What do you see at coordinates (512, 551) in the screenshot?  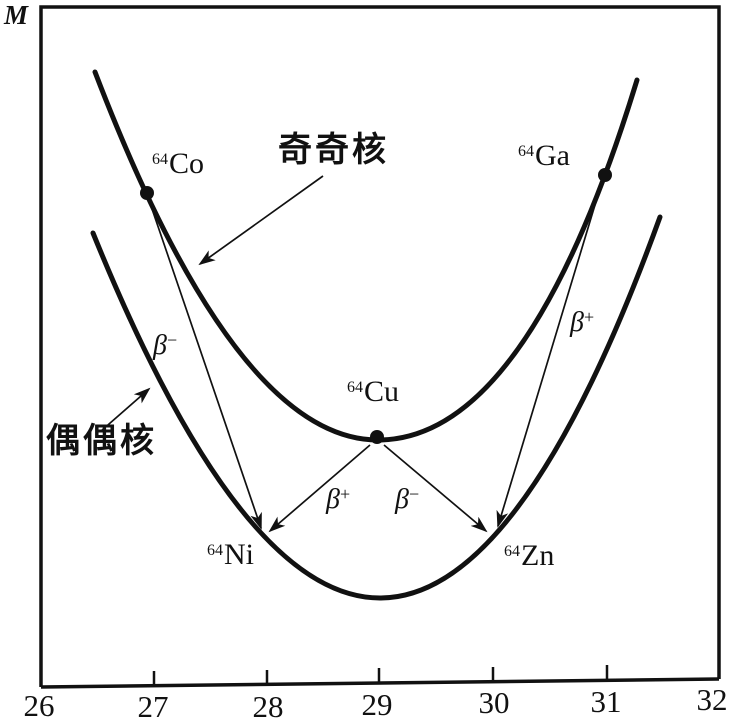 I see `mass-number-zn: 64` at bounding box center [512, 551].